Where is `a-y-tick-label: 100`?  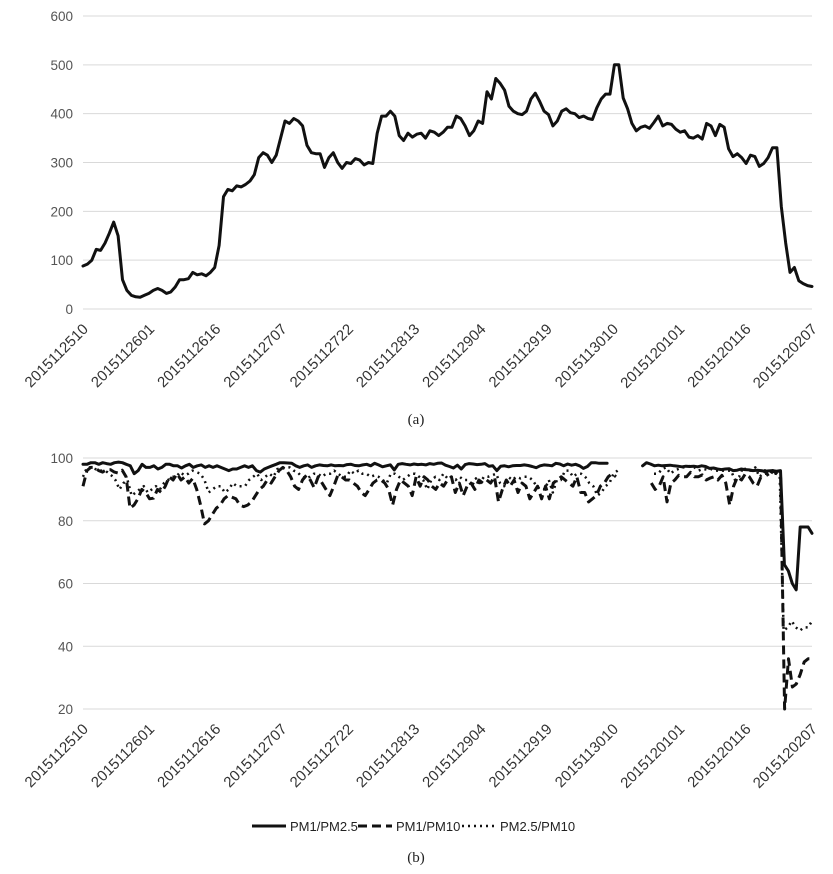
a-y-tick-label: 100 is located at coordinates (61, 260).